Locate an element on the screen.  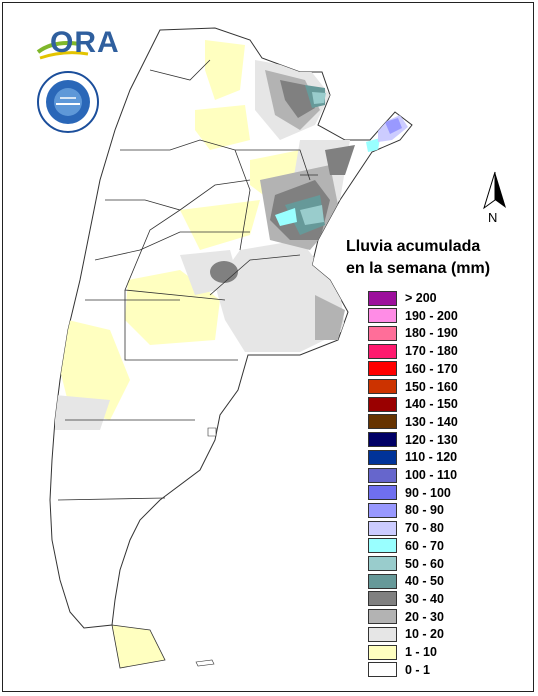
legend-label: 140 - 150 is located at coordinates (431, 404).